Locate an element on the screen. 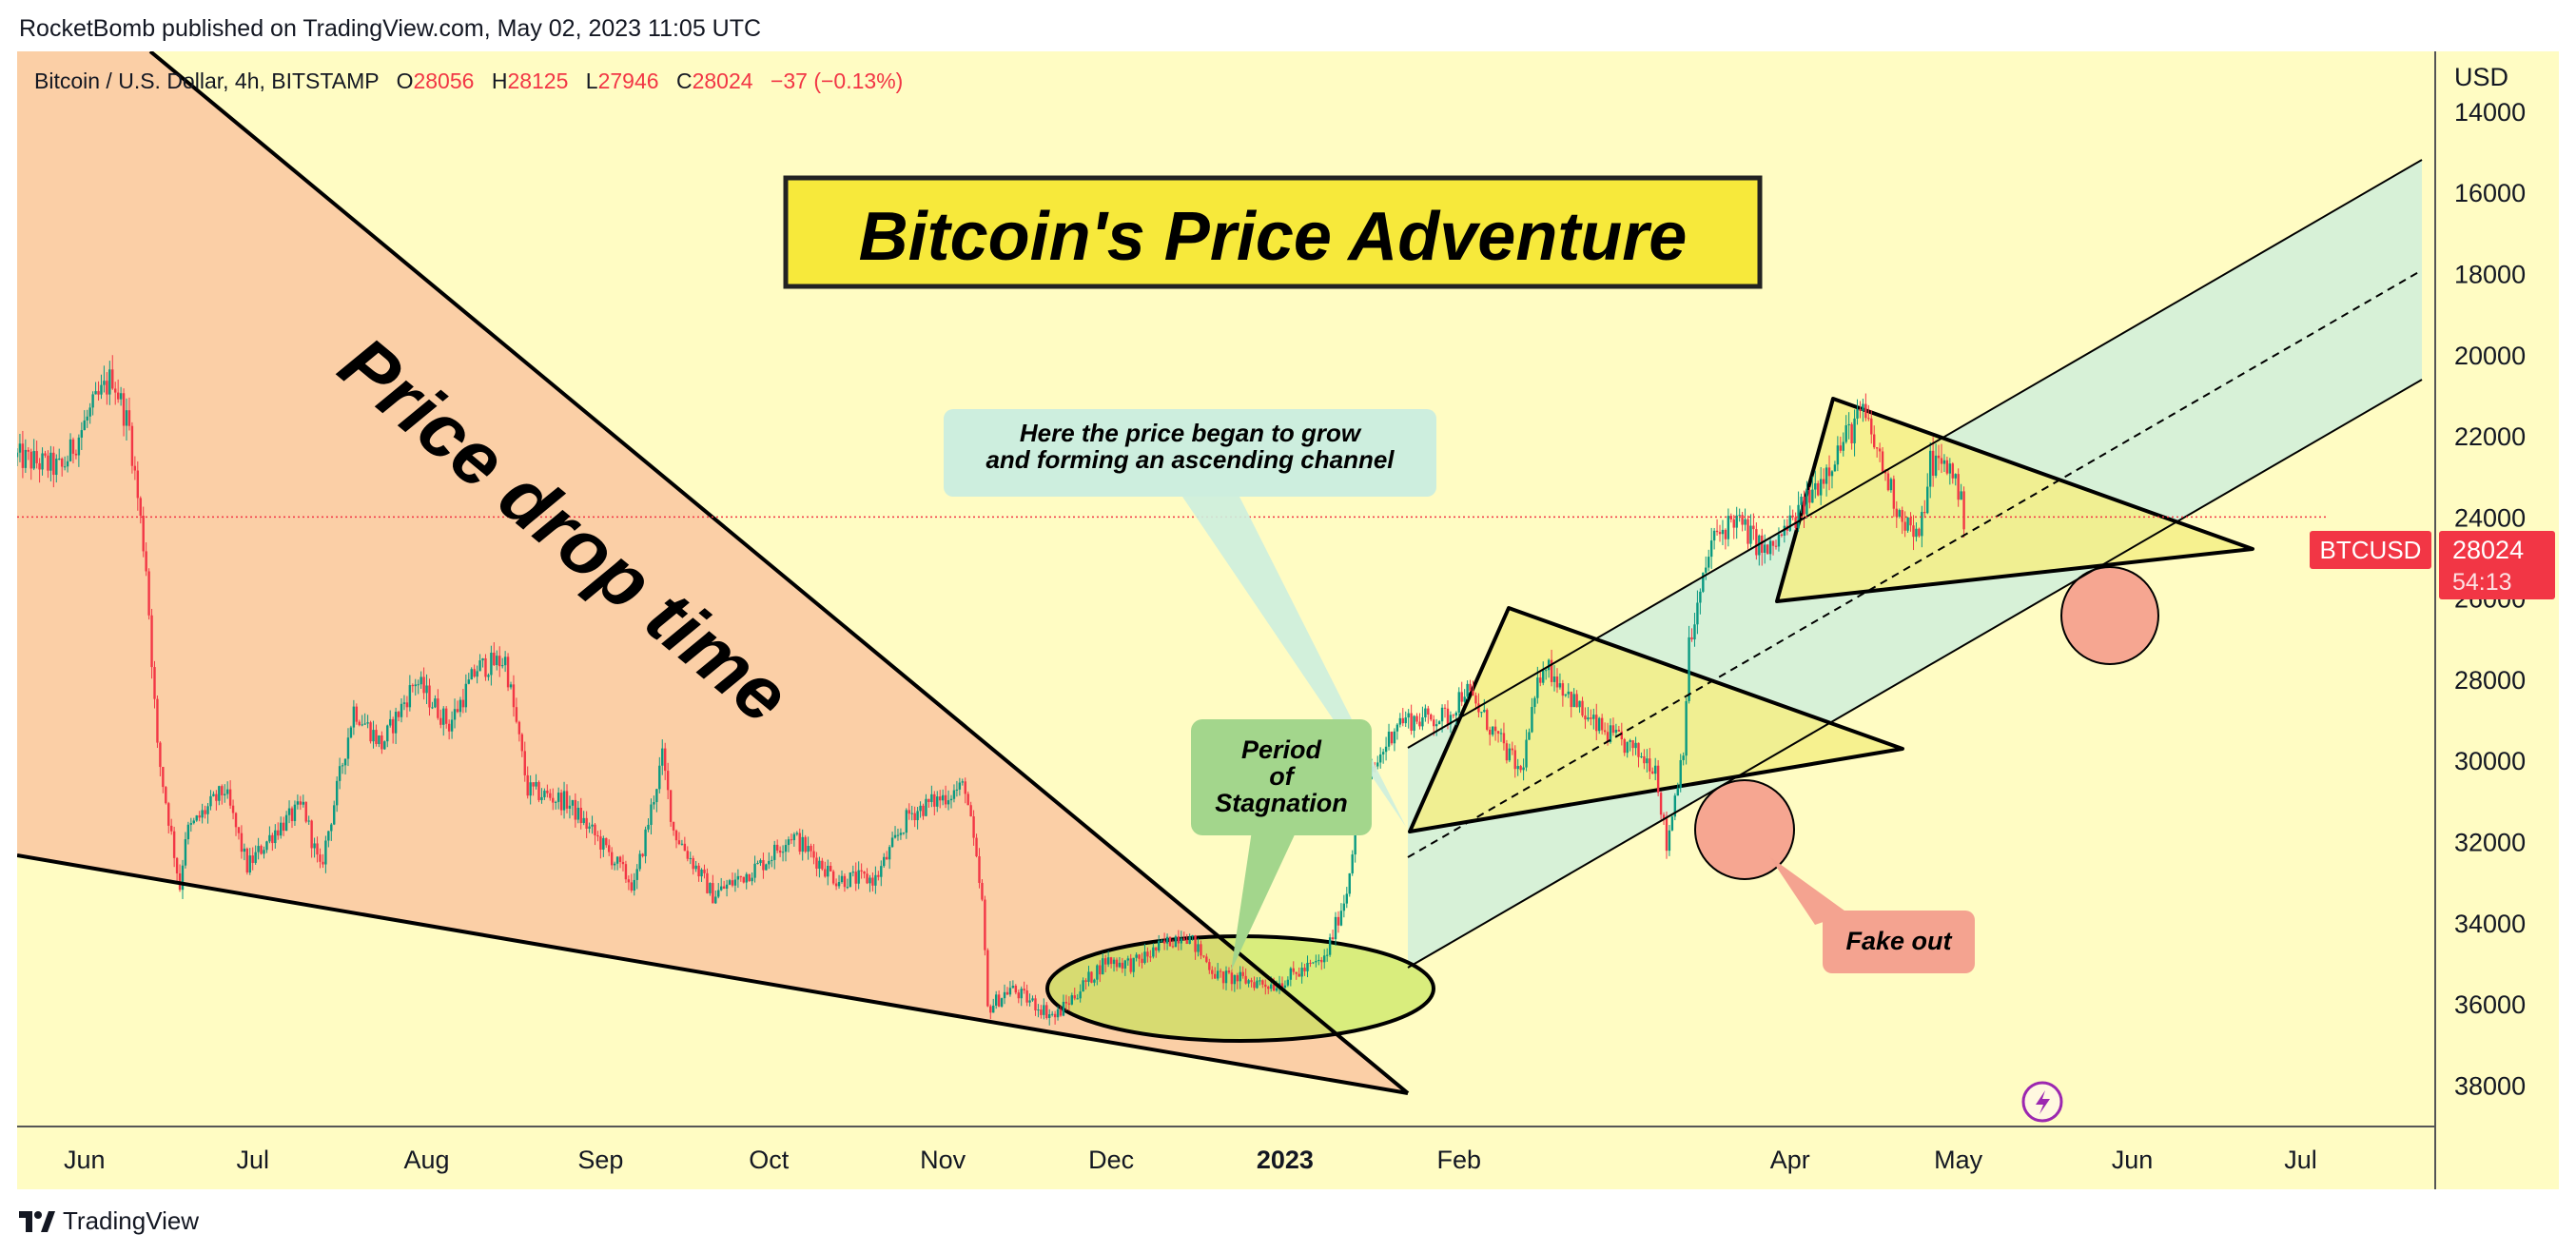  time-scale-pane is located at coordinates (1226, 1158).